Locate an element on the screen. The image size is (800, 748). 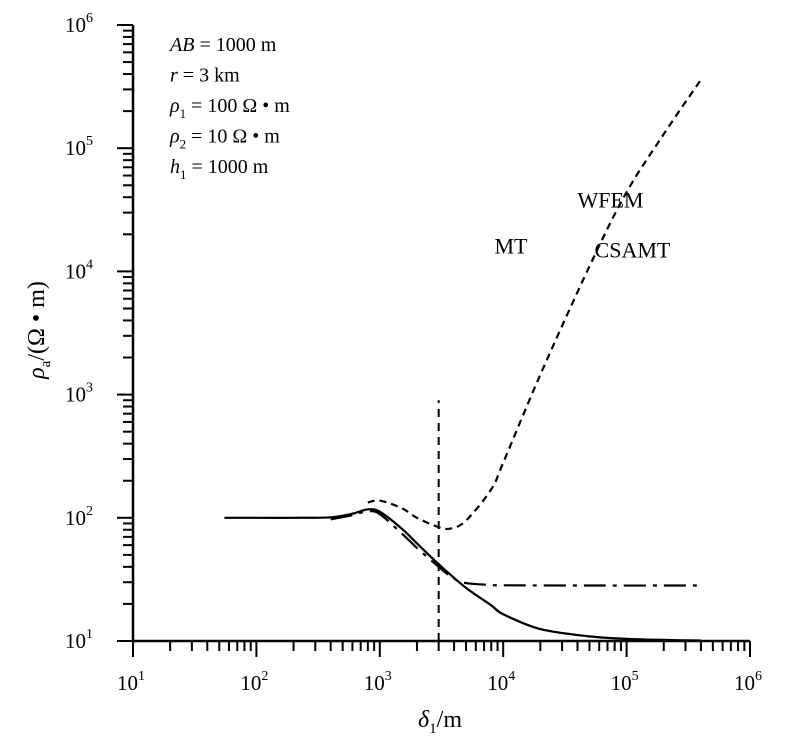
y-tick-label: 10¹ is located at coordinates (79, 640).